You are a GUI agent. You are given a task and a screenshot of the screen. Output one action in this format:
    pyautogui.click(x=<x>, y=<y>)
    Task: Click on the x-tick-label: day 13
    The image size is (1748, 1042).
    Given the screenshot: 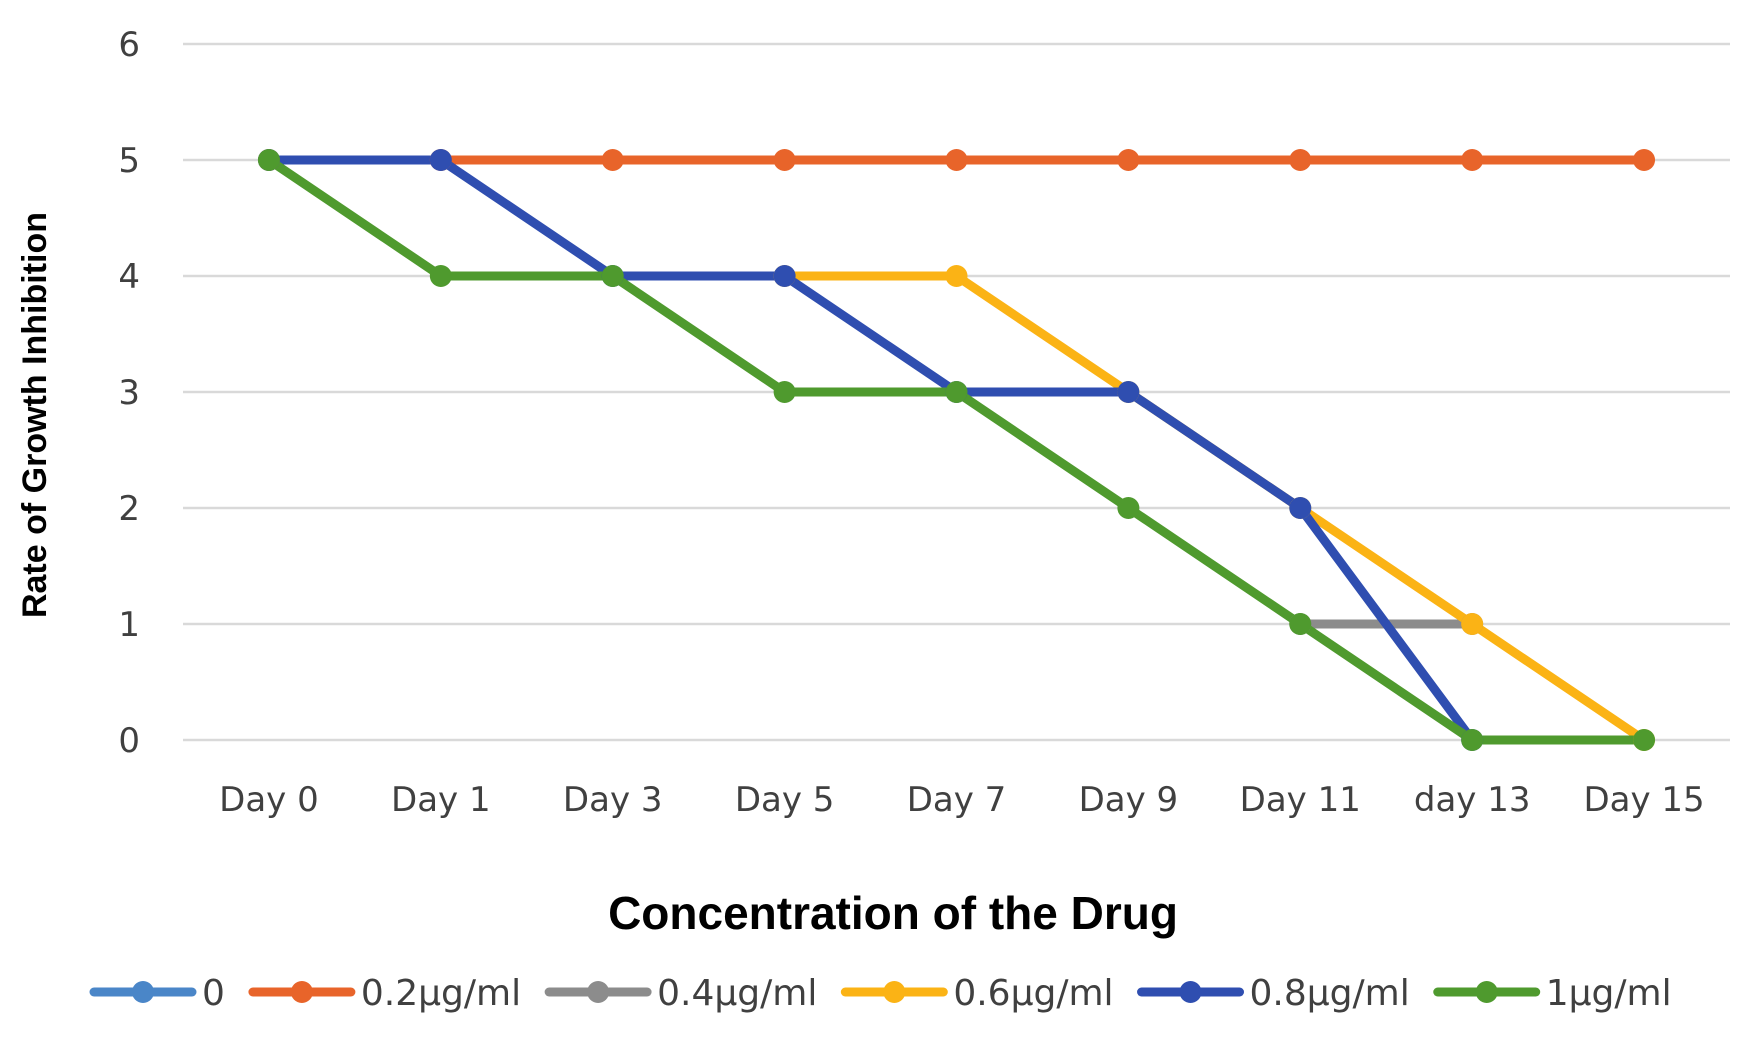 What is the action you would take?
    pyautogui.click(x=1472, y=800)
    